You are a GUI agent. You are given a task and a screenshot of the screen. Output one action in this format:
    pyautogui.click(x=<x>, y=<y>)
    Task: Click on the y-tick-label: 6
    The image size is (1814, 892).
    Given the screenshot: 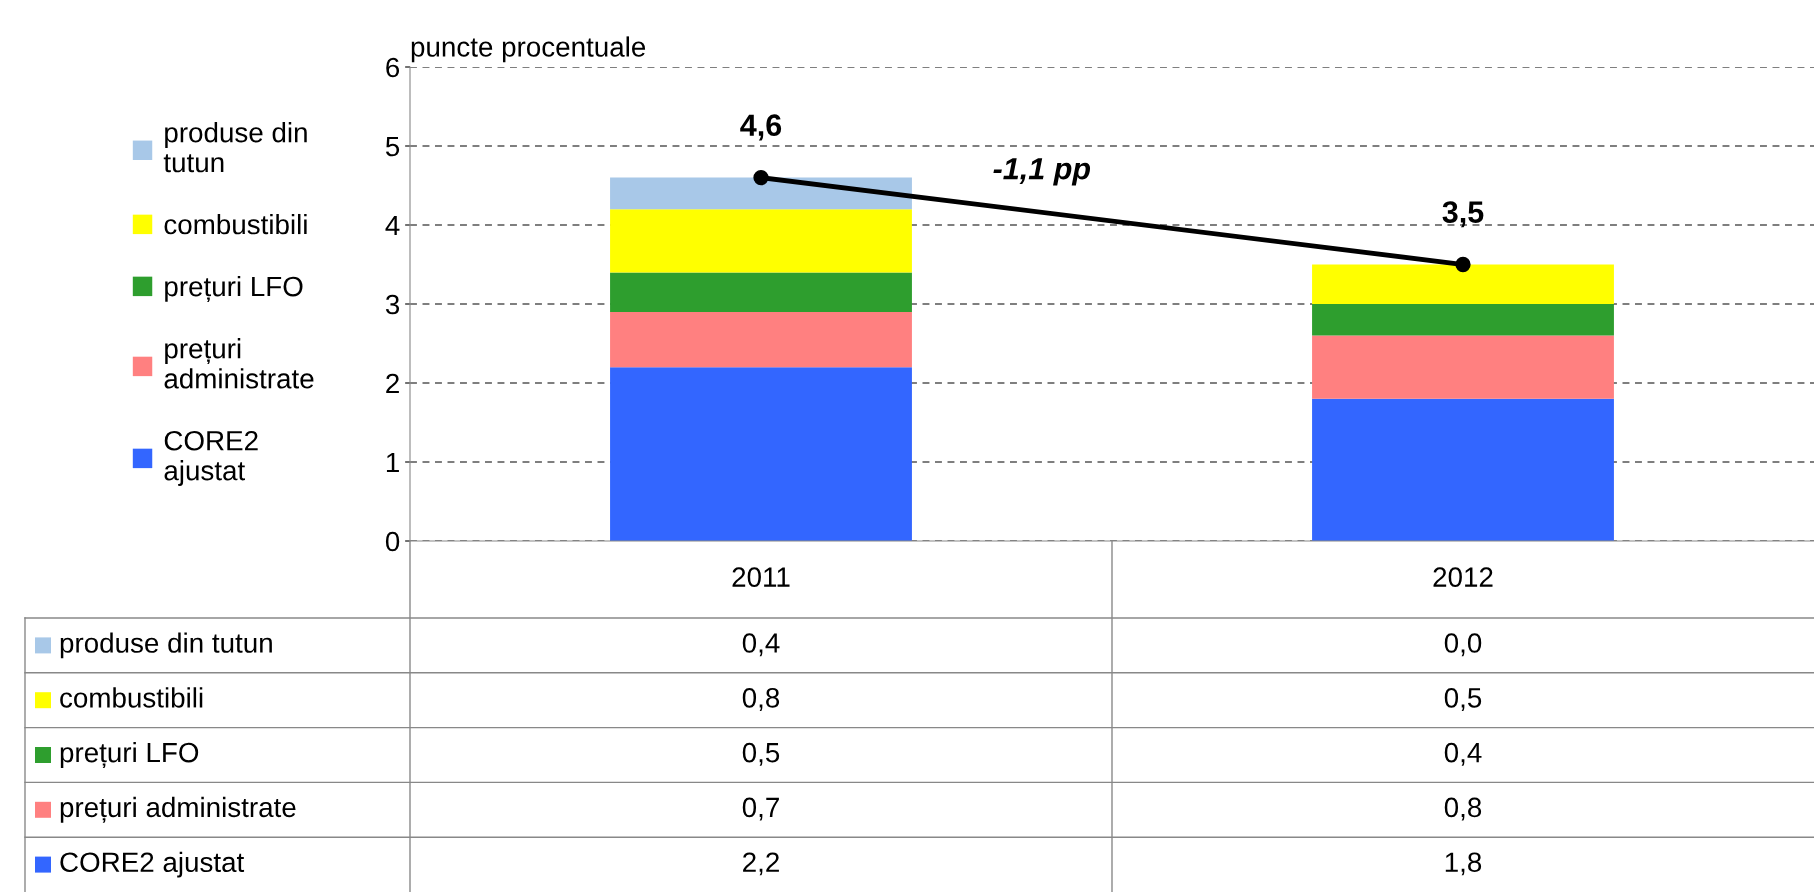 What is the action you would take?
    pyautogui.click(x=393, y=67)
    